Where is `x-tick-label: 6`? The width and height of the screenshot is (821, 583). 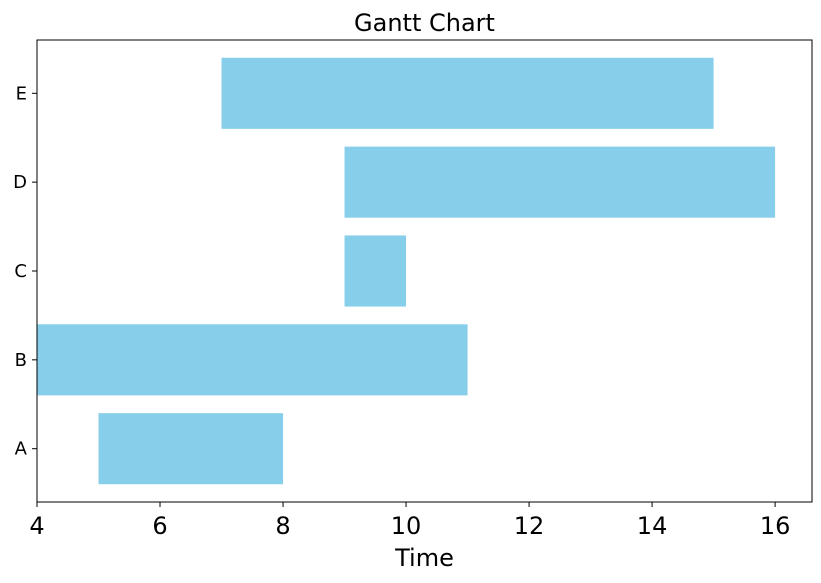
x-tick-label: 6 is located at coordinates (159, 526).